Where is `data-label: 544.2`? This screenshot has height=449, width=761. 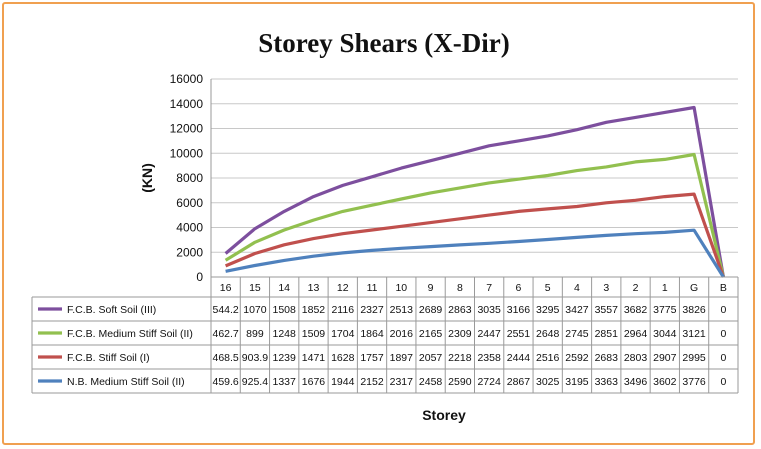
data-label: 544.2 is located at coordinates (225, 310).